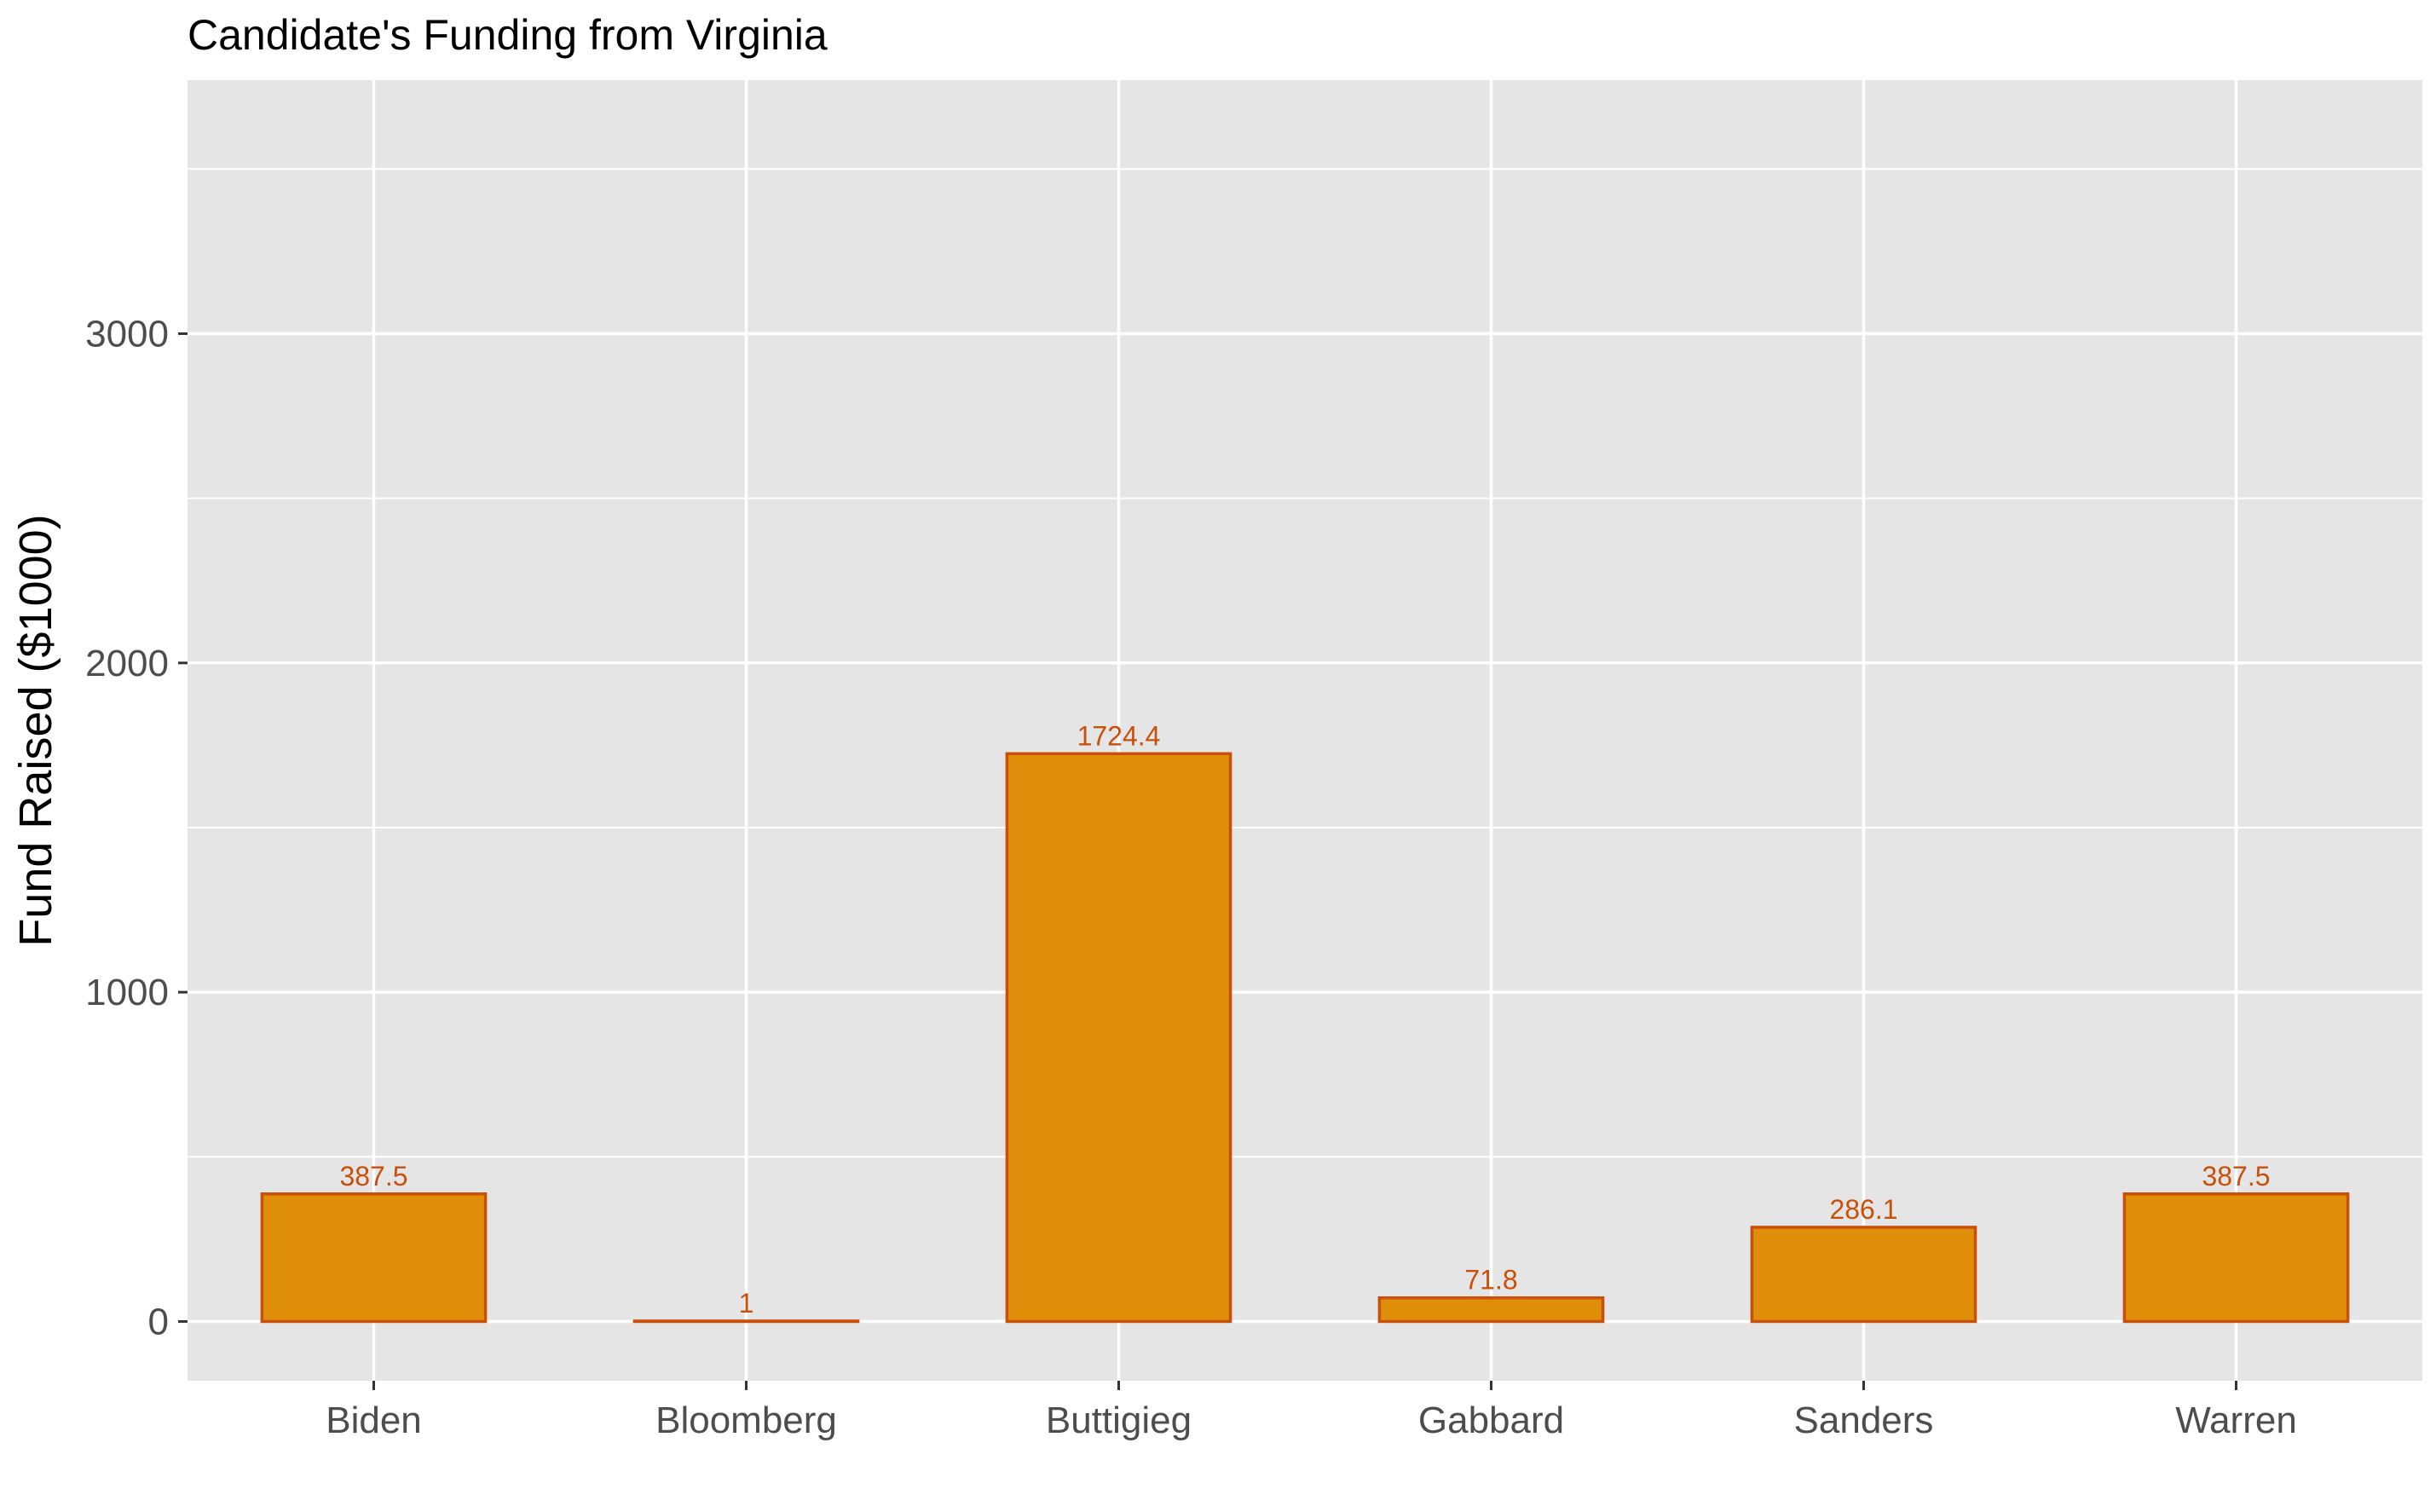 The height and width of the screenshot is (1512, 2436). I want to click on x-tick-label: Bloomberg, so click(746, 1420).